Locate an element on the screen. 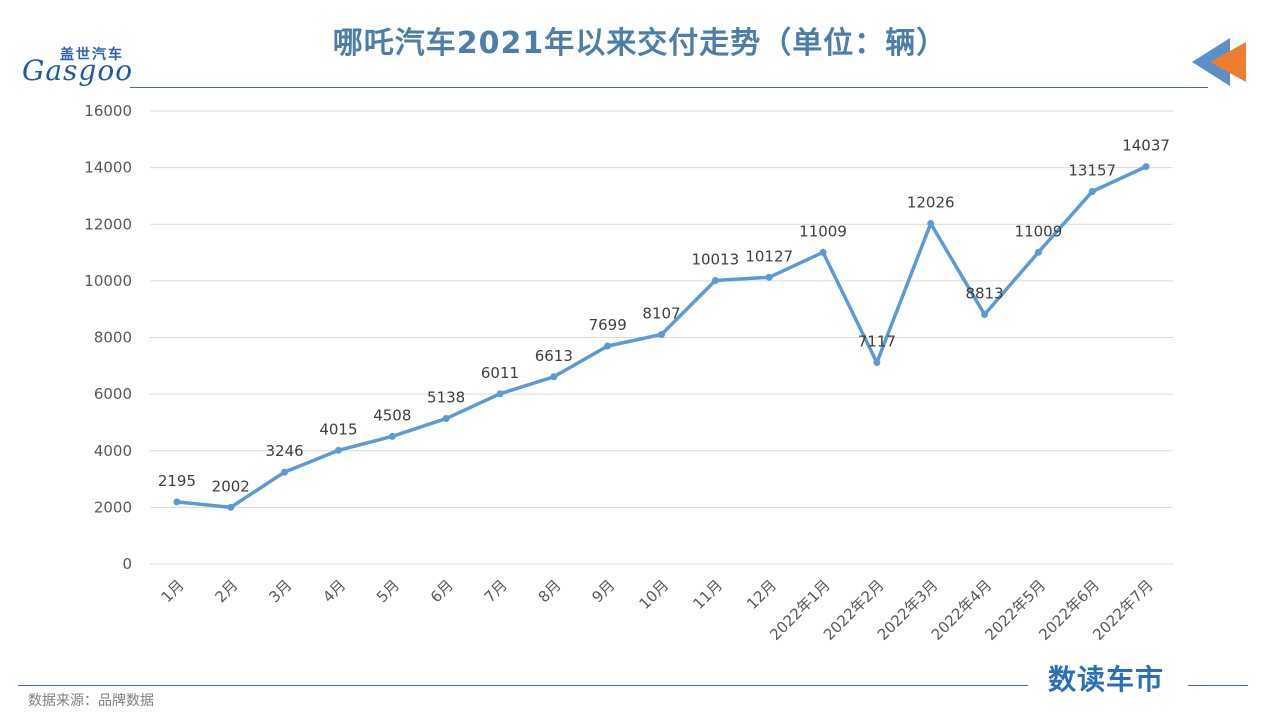 The width and height of the screenshot is (1280, 720). x-tick-label: 4月 is located at coordinates (334, 591).